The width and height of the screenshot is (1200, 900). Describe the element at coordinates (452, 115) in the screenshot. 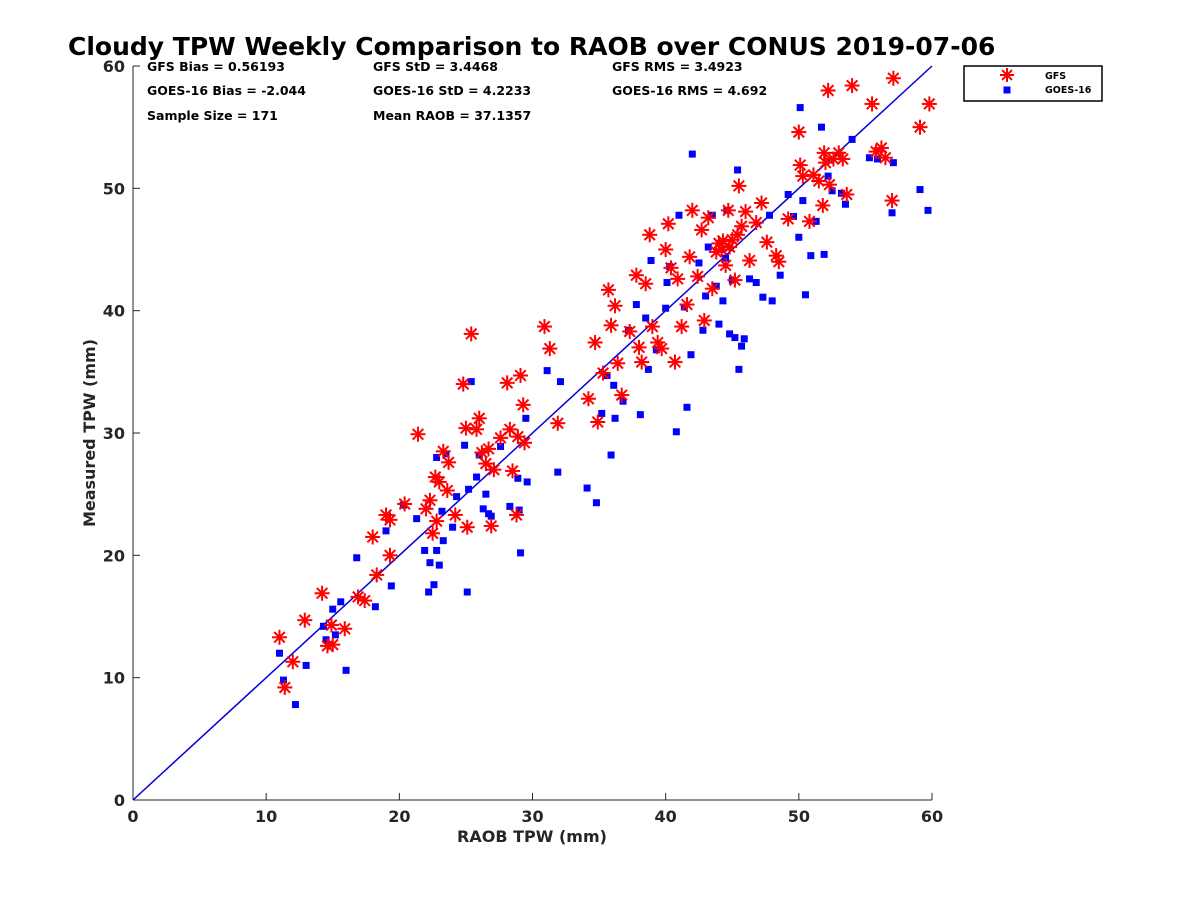

I see `stat-mean-raob: Mean RAOB = 37.1357` at that location.